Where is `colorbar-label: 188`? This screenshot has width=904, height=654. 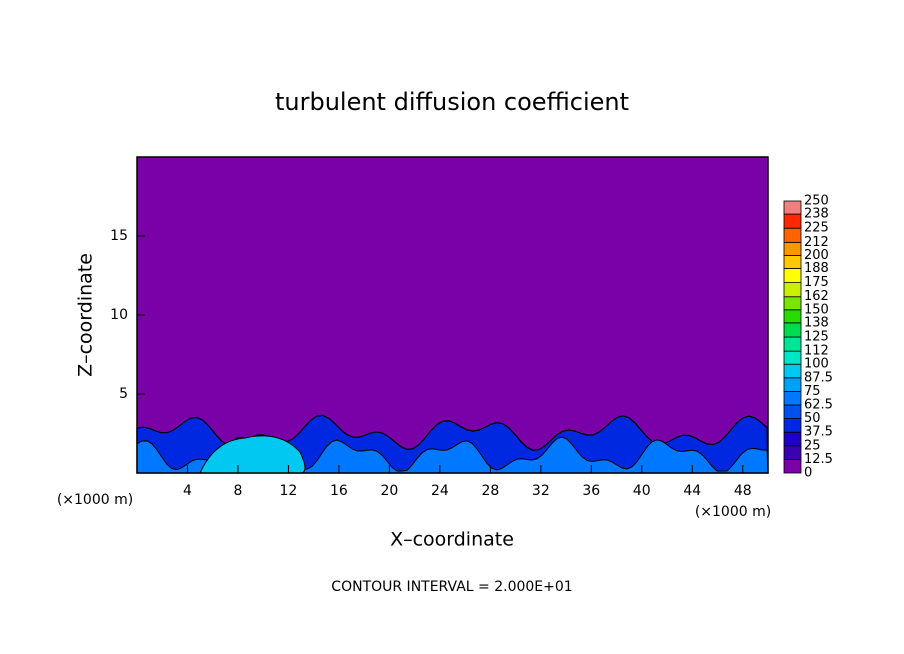 colorbar-label: 188 is located at coordinates (816, 268).